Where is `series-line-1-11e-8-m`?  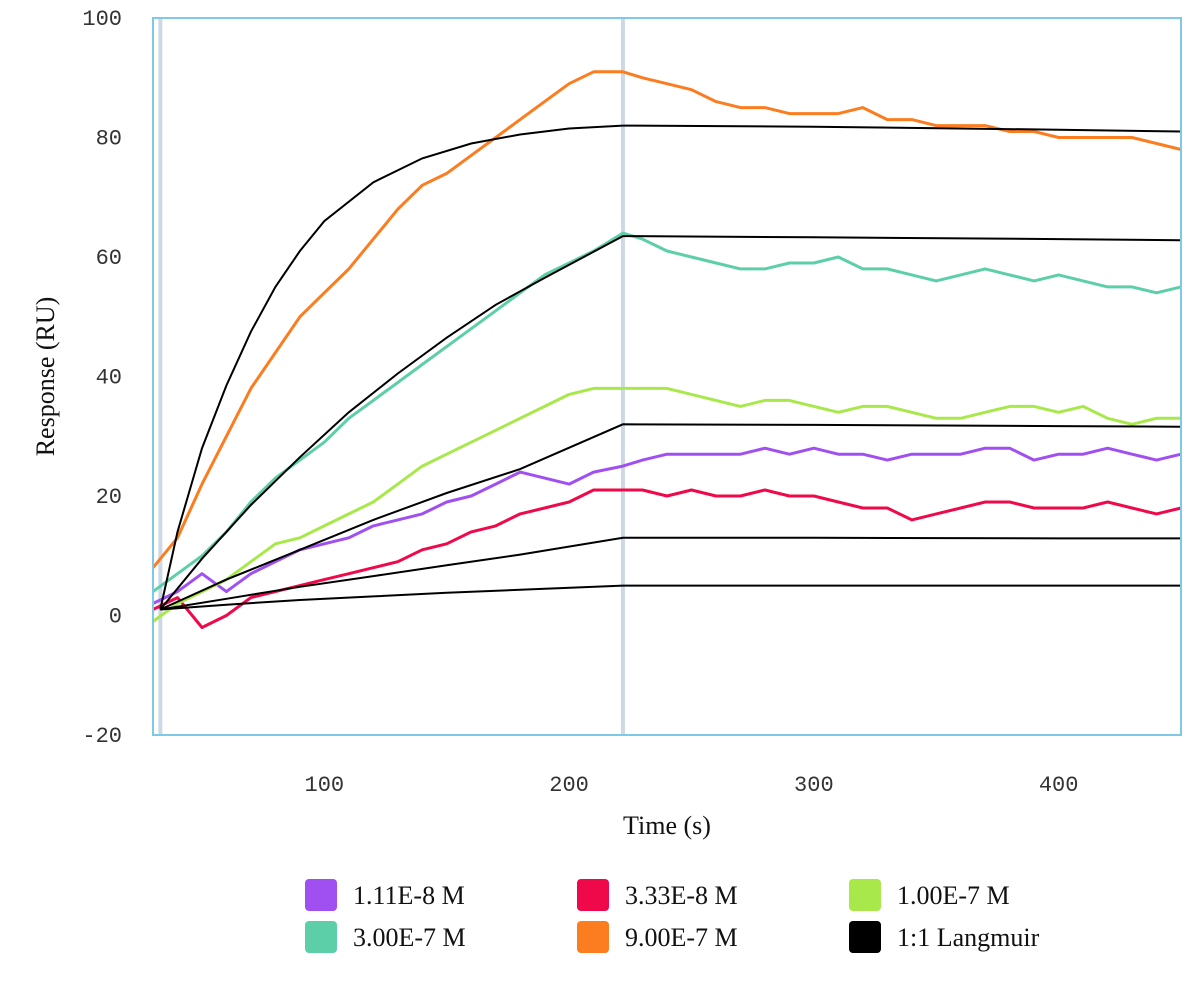 series-line-1-11e-8-m is located at coordinates (667, 525).